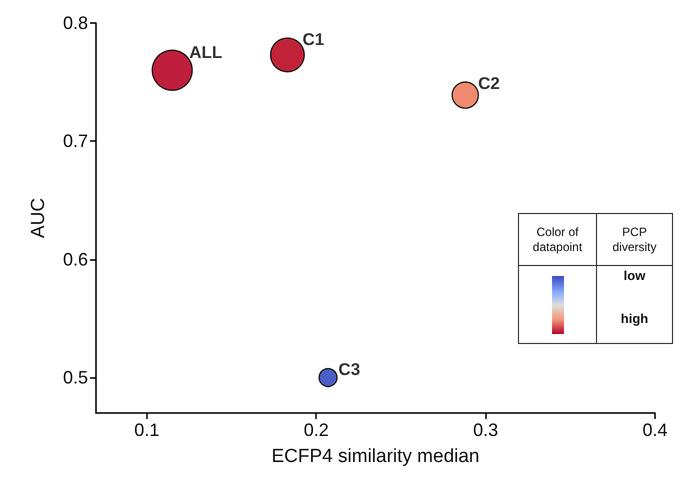  Describe the element at coordinates (634, 239) in the screenshot. I see `annotation: PCP diversity` at that location.